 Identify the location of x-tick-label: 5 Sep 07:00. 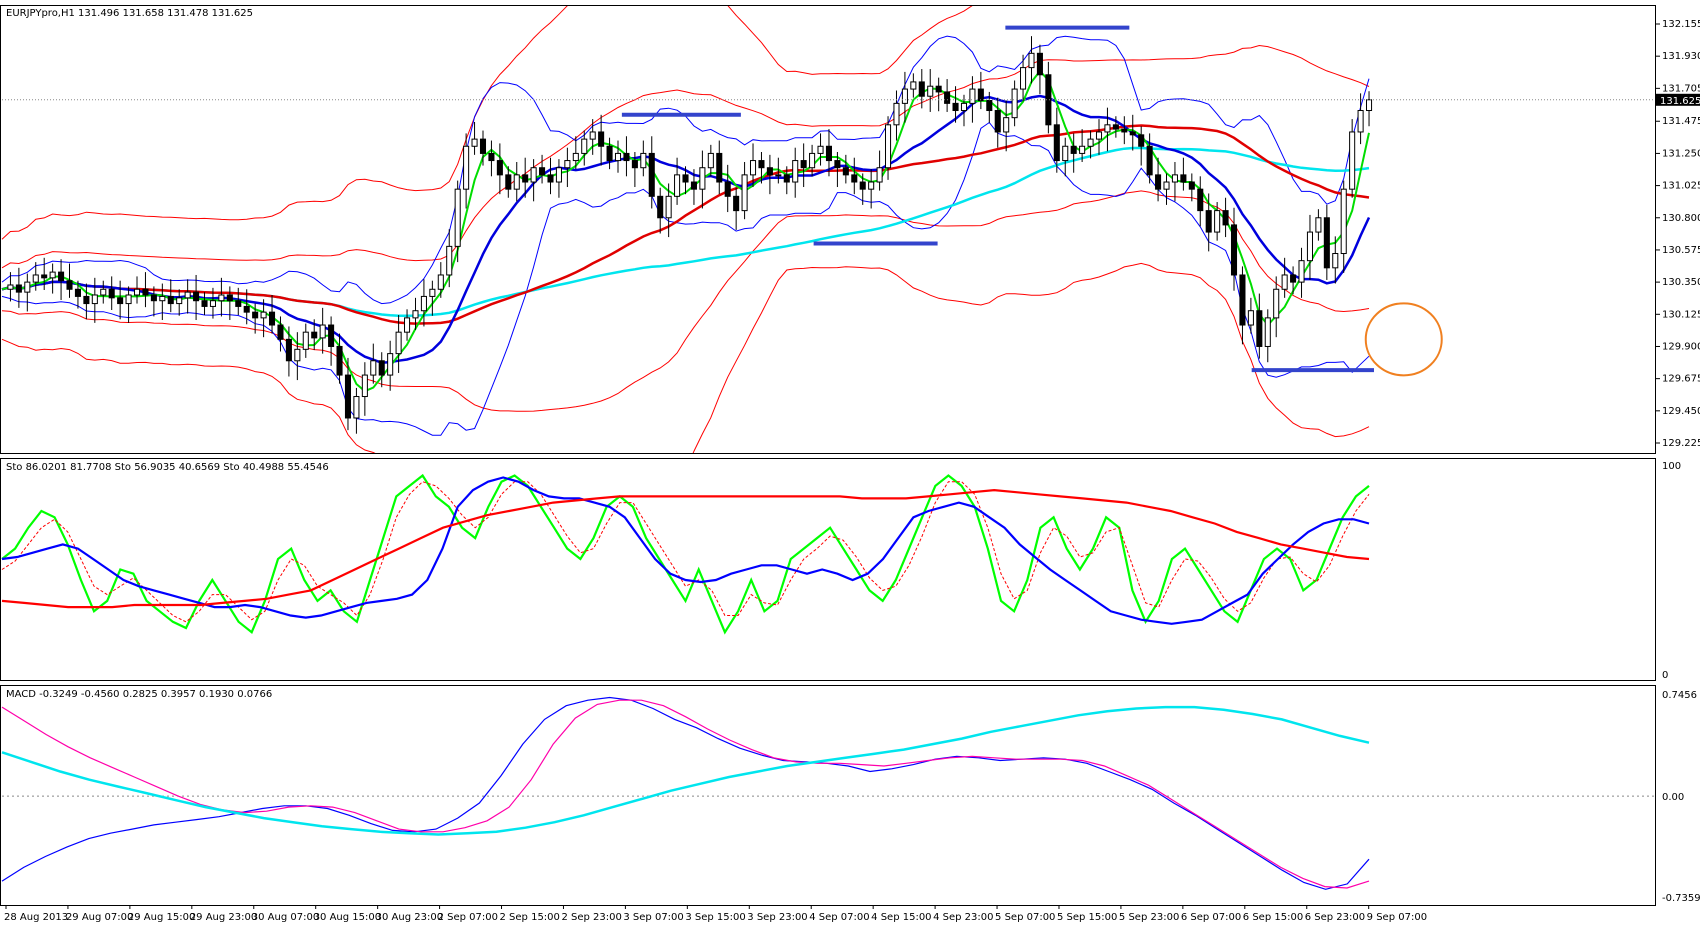
(1025, 917).